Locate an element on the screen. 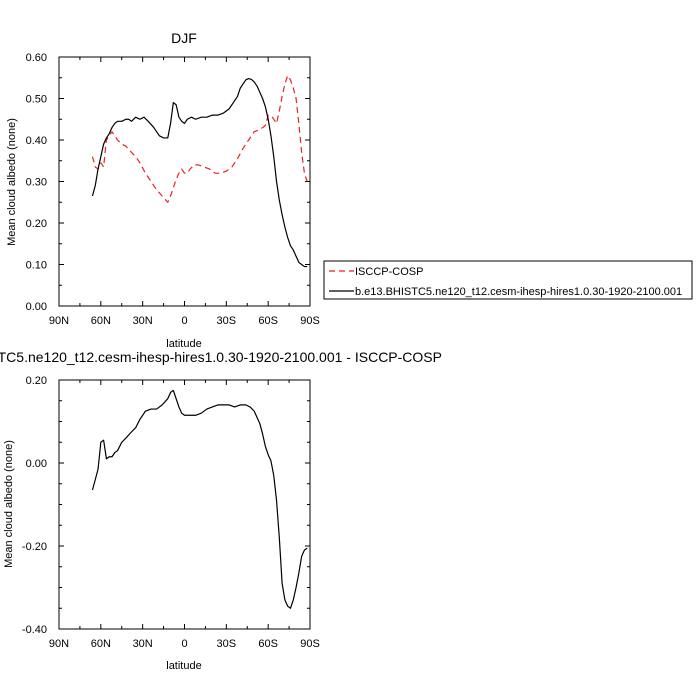  panel-bottom-x-tick-label: 60N is located at coordinates (101, 644).